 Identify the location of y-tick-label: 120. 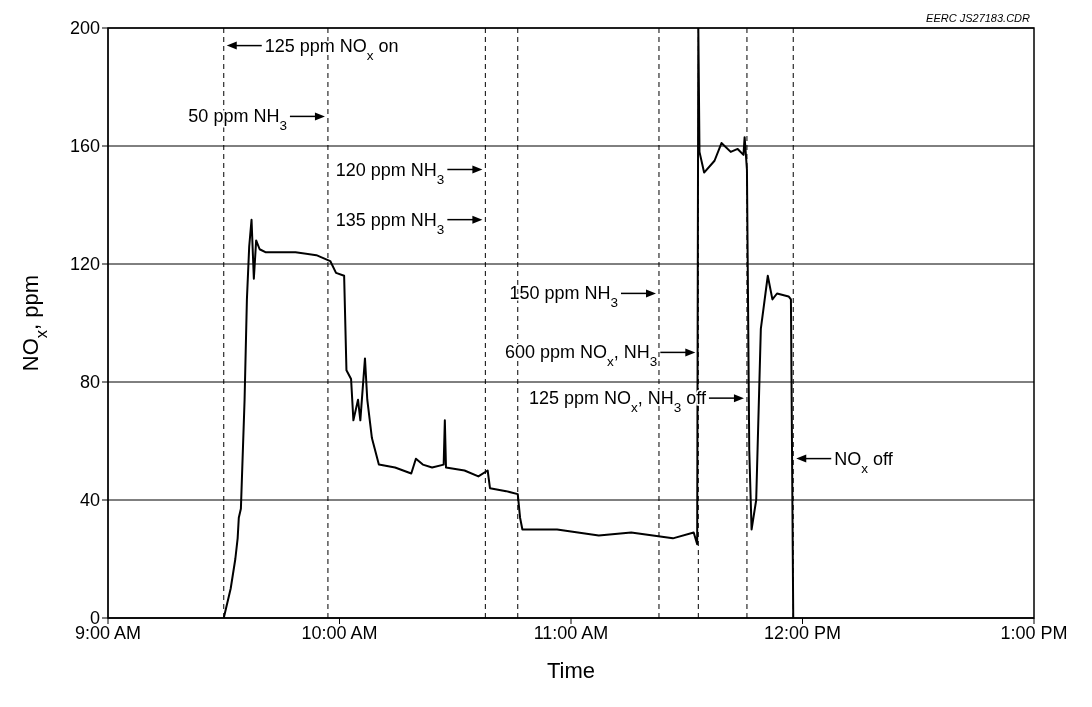
(84, 264).